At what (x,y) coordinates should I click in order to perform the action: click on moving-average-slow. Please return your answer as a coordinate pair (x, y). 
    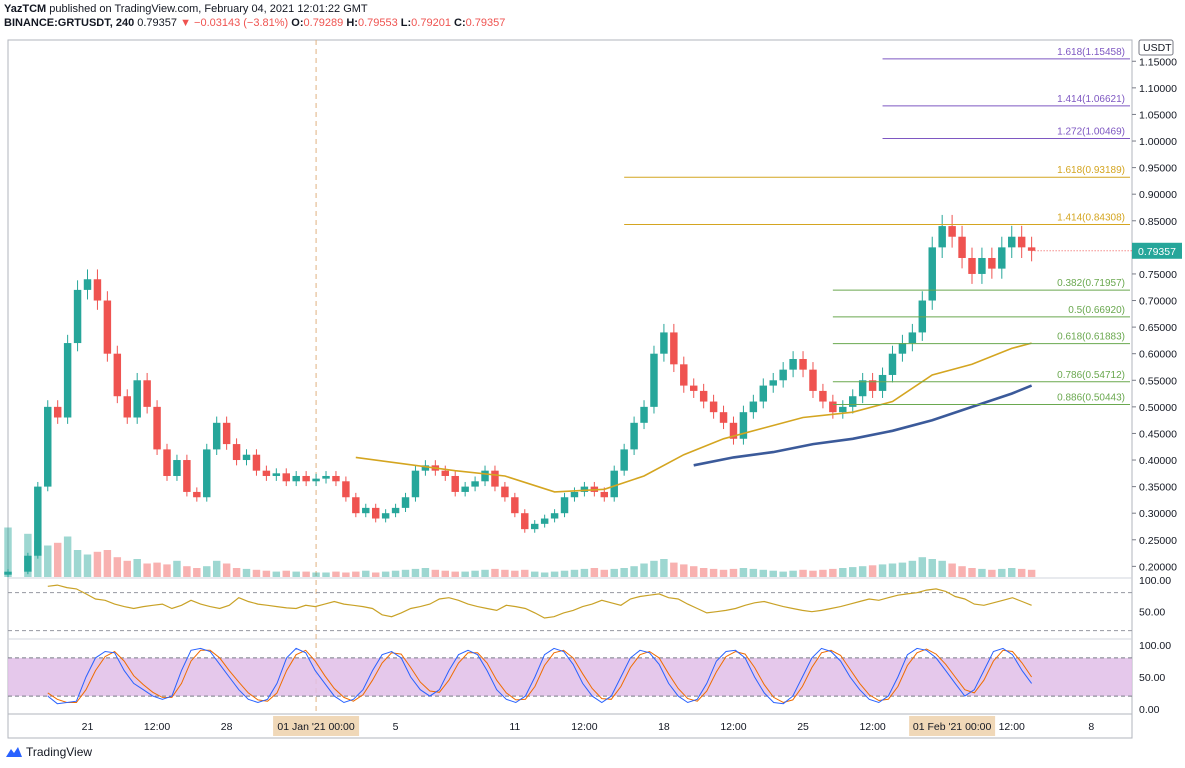
    Looking at the image, I should click on (863, 425).